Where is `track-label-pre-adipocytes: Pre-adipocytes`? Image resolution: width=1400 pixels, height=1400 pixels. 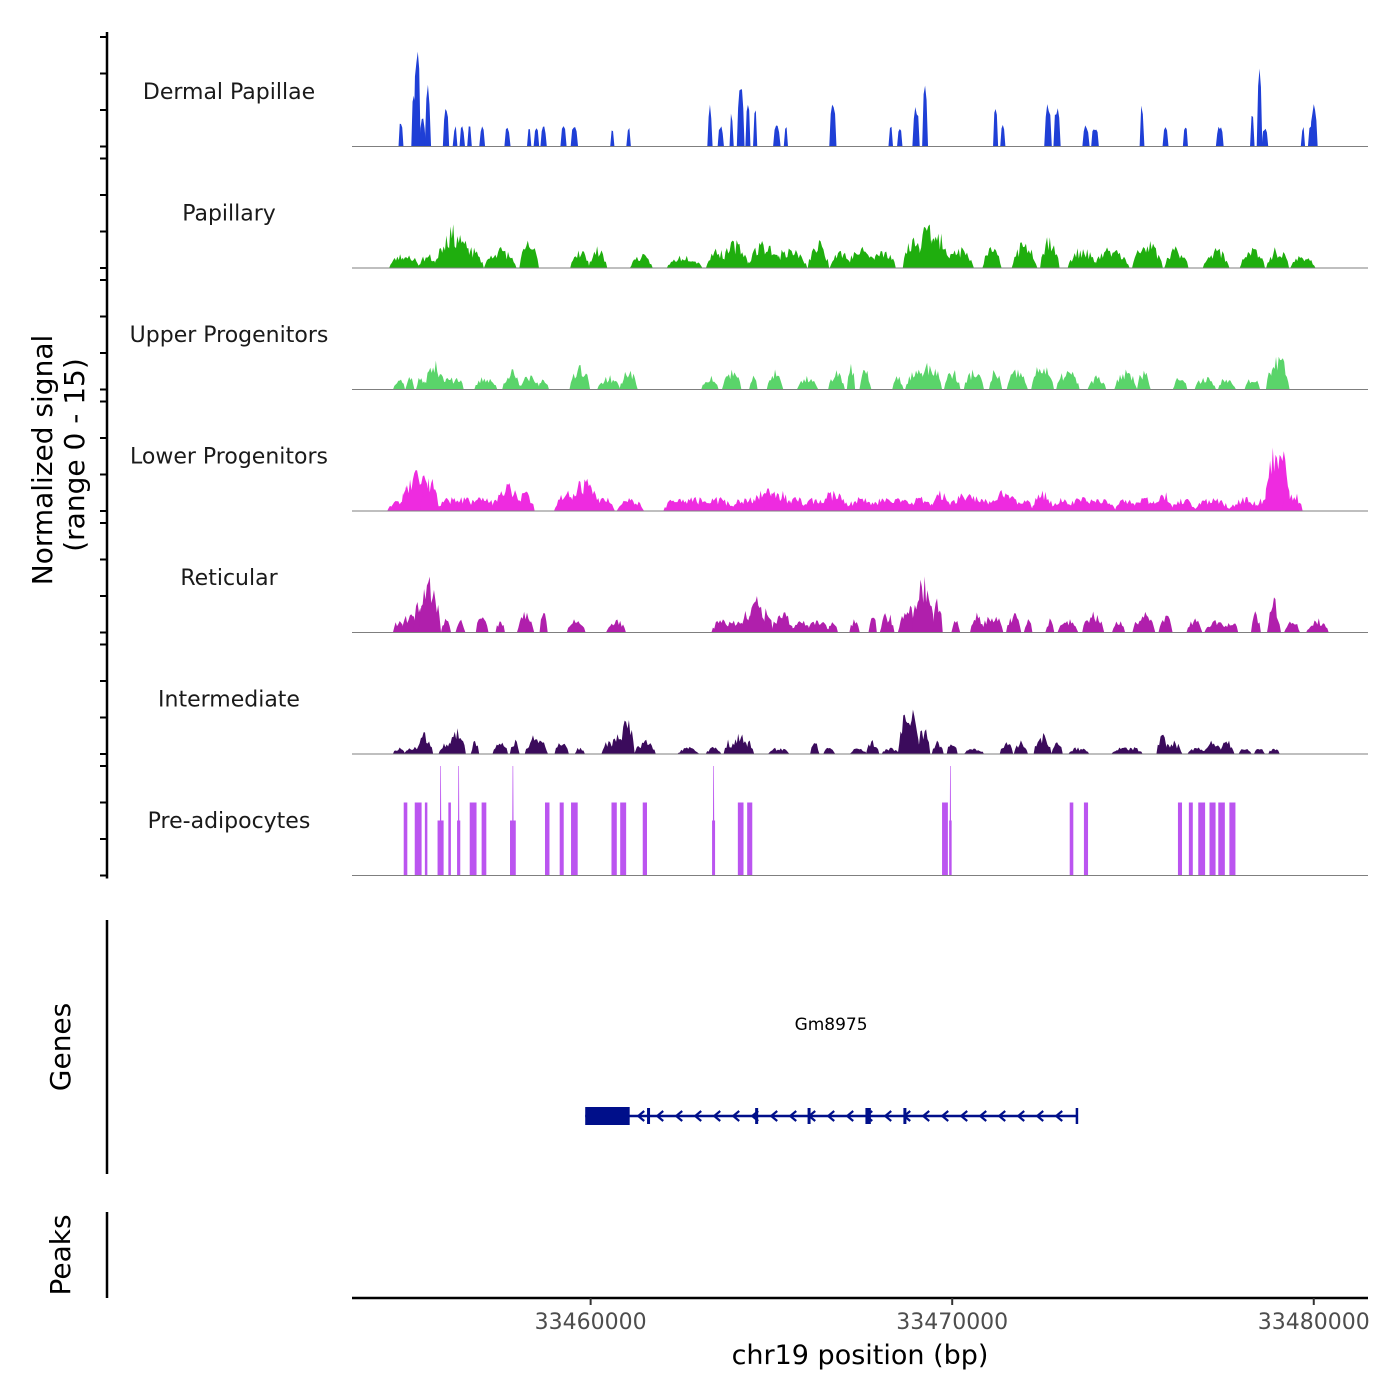
track-label-pre-adipocytes: Pre-adipocytes is located at coordinates (229, 821).